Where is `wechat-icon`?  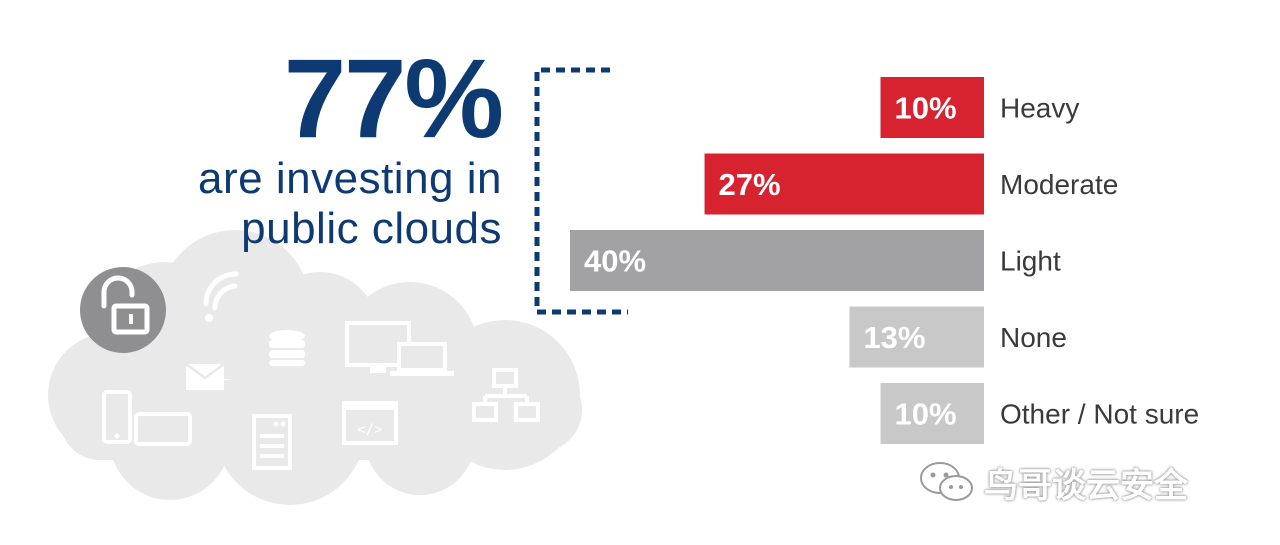 wechat-icon is located at coordinates (946, 481).